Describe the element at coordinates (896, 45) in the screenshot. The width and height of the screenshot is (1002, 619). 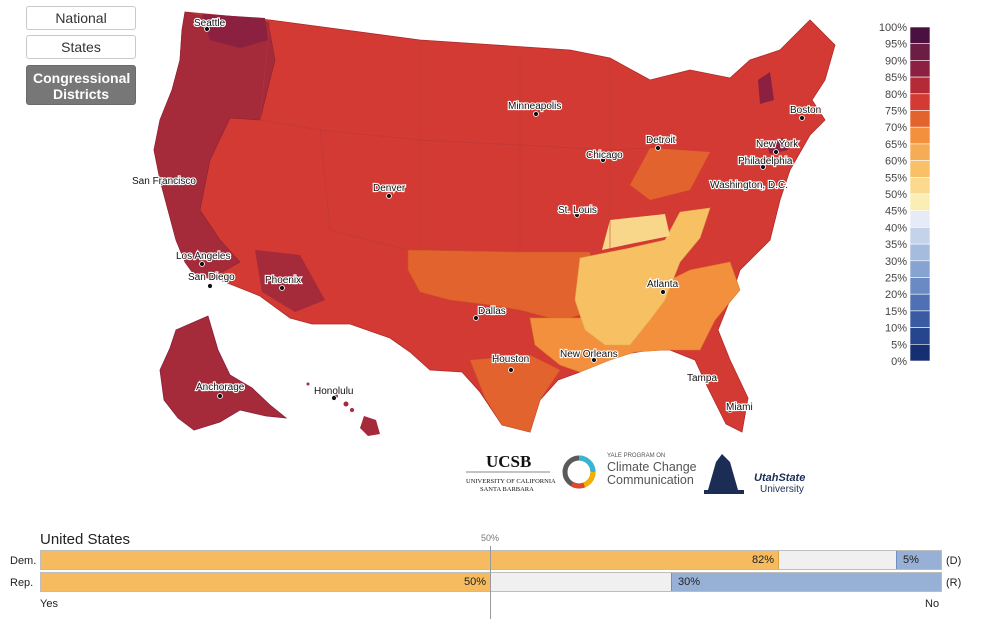
I see `legend-tick-label: 95%` at that location.